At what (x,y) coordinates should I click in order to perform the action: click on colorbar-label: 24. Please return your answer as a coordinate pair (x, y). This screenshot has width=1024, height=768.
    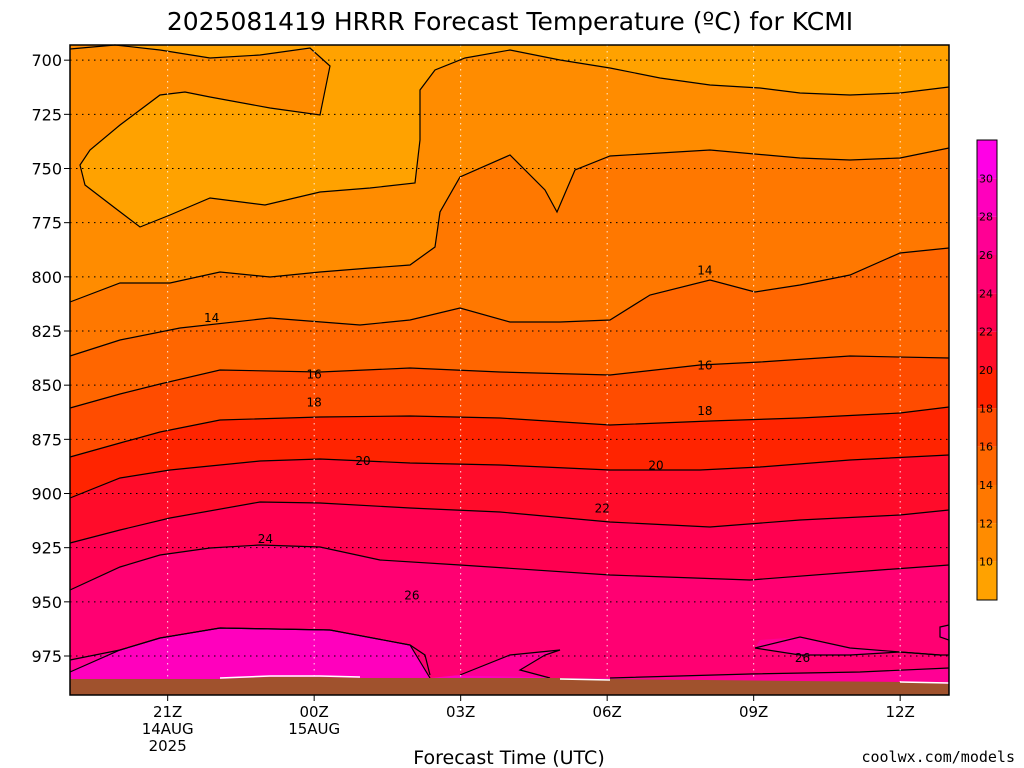
    Looking at the image, I should click on (986, 293).